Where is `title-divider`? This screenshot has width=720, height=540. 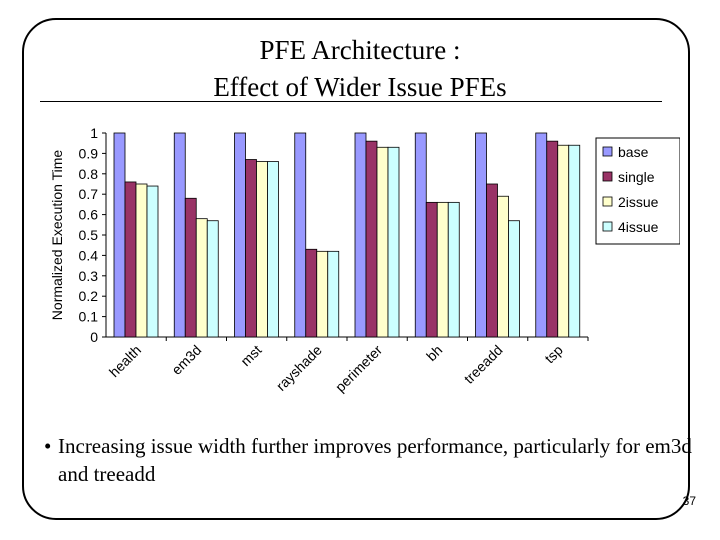
title-divider is located at coordinates (351, 101).